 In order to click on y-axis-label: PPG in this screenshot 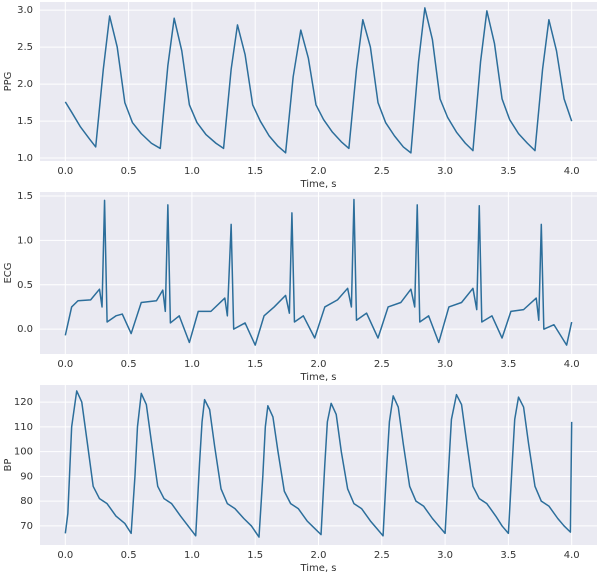, I will do `click(8, 82)`.